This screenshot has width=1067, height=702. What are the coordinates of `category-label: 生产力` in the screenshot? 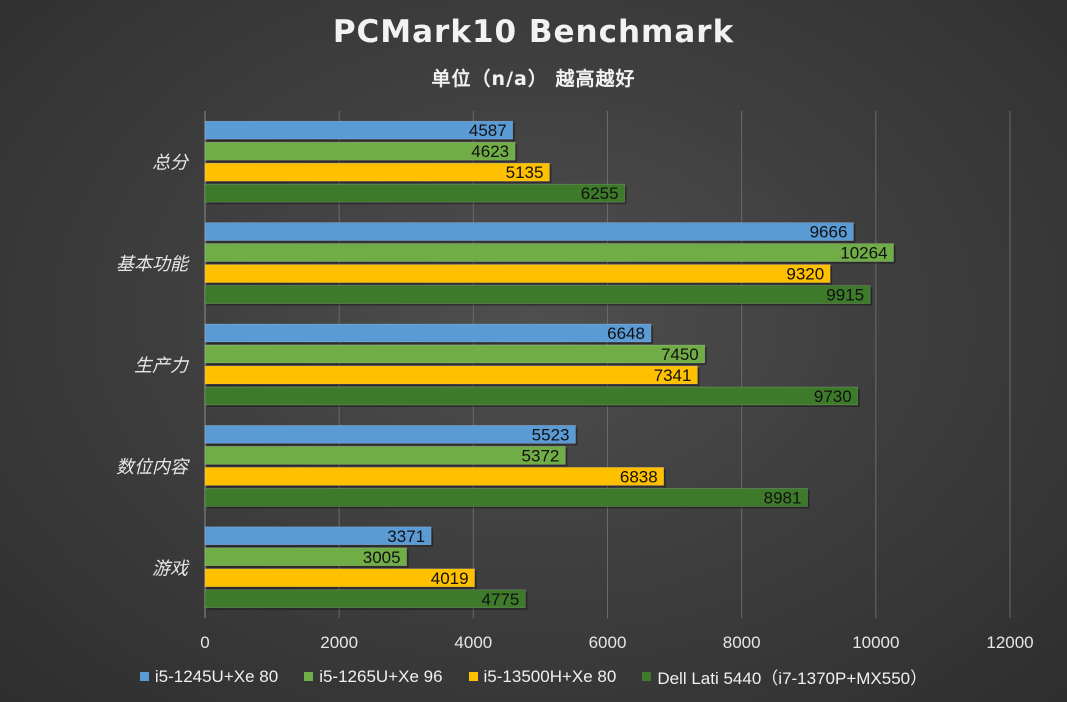 It's located at (162, 366).